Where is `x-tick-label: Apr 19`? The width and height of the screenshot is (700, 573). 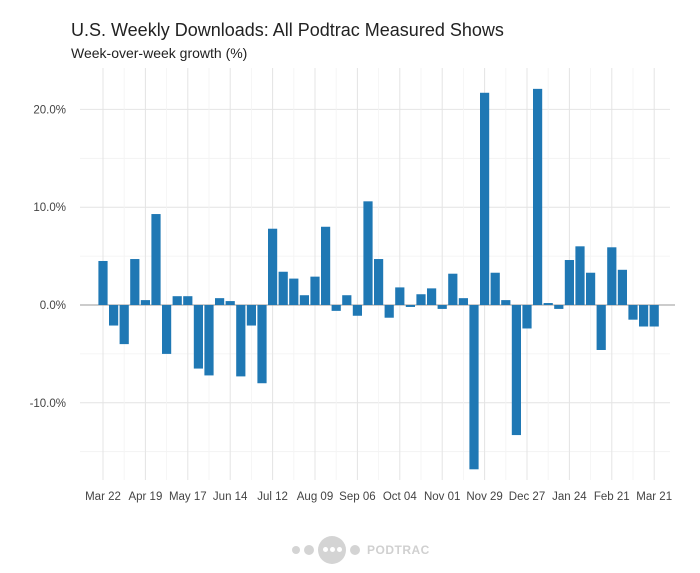 x-tick-label: Apr 19 is located at coordinates (145, 497).